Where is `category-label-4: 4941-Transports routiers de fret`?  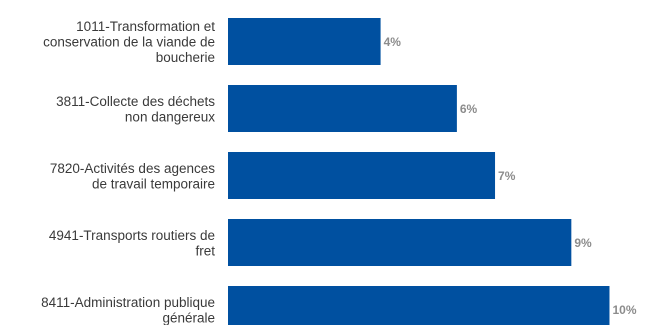 category-label-4: 4941-Transports routiers de fret is located at coordinates (132, 243).